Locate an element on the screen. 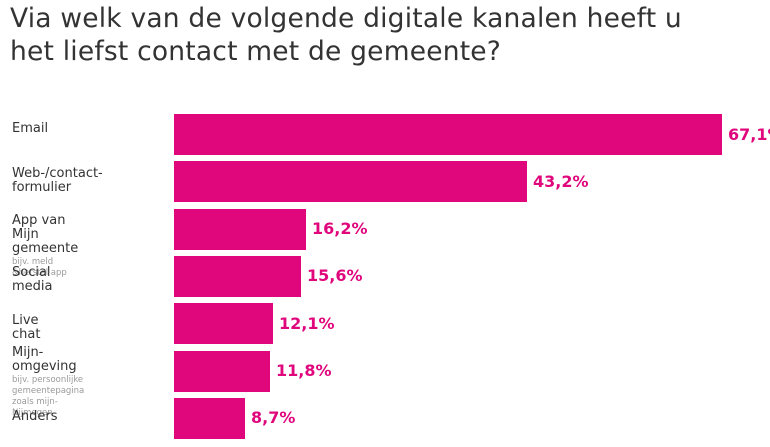  category-label-text: Web-/contact- formulier is located at coordinates (57, 180).